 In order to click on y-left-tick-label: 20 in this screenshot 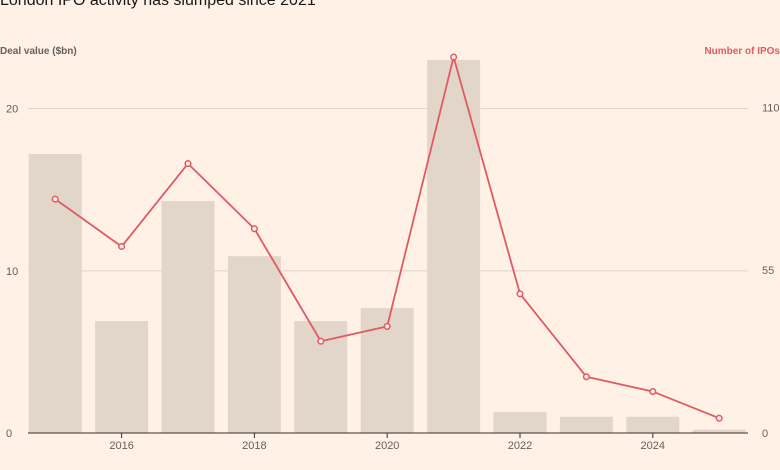, I will do `click(12, 110)`.